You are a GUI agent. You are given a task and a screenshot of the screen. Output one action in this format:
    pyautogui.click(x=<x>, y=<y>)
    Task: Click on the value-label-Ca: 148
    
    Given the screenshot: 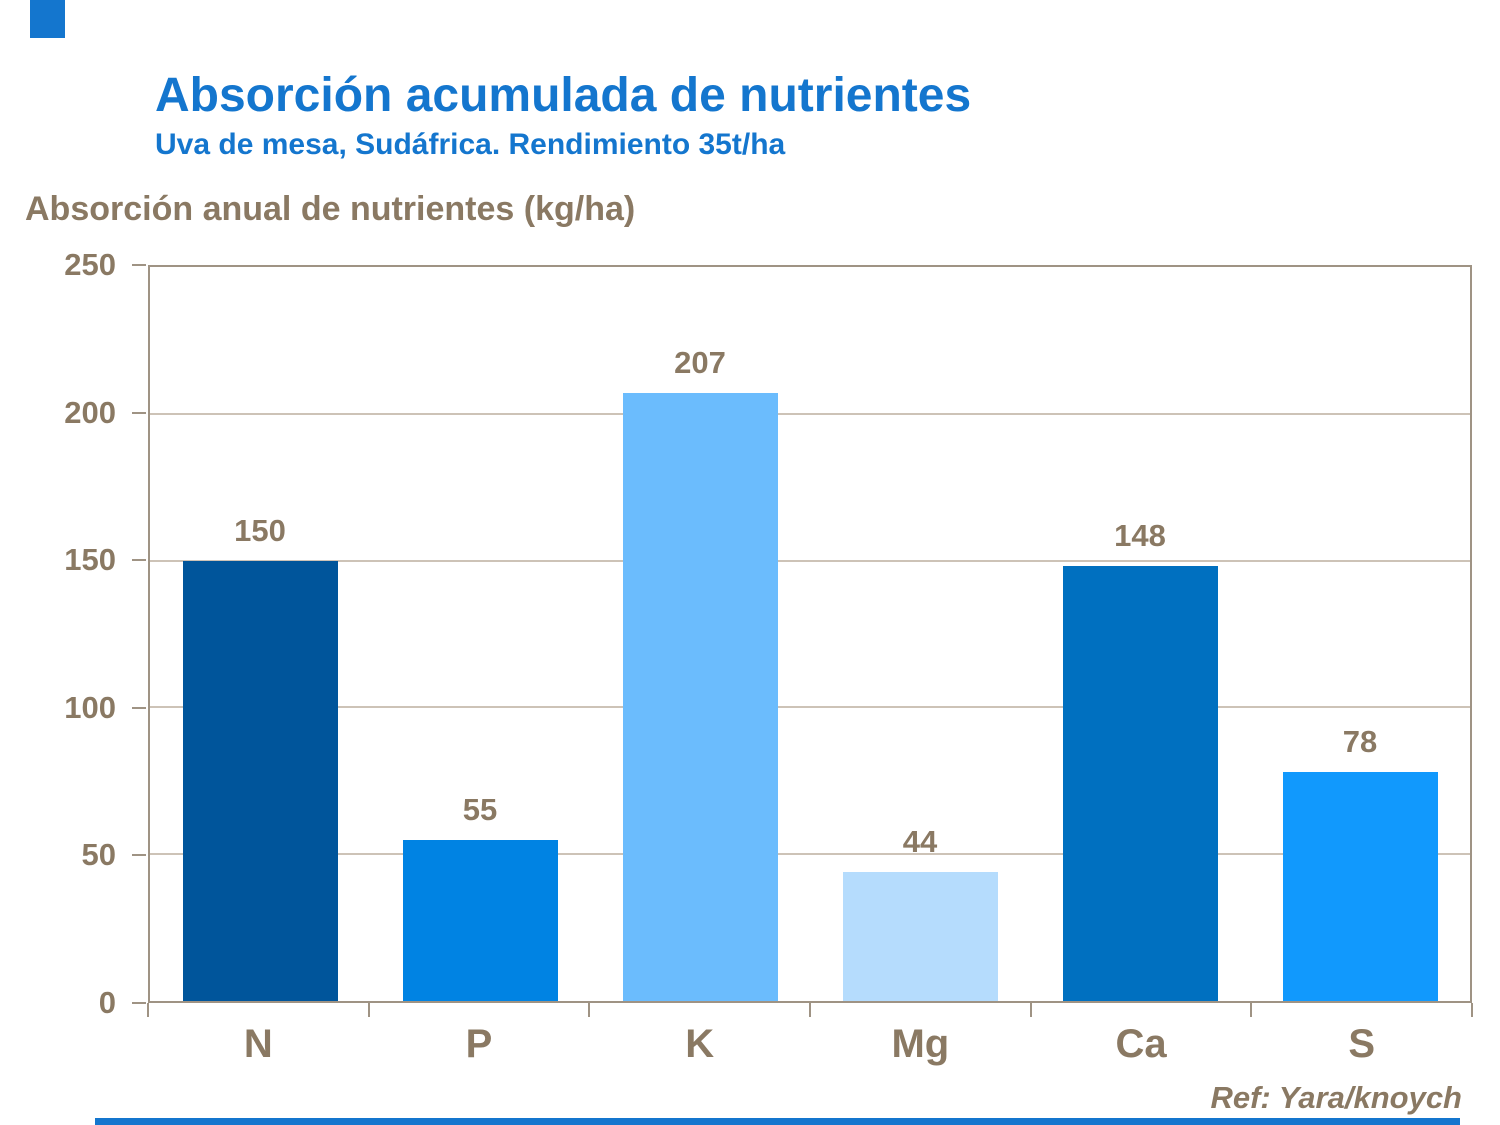 What is the action you would take?
    pyautogui.click(x=1140, y=536)
    